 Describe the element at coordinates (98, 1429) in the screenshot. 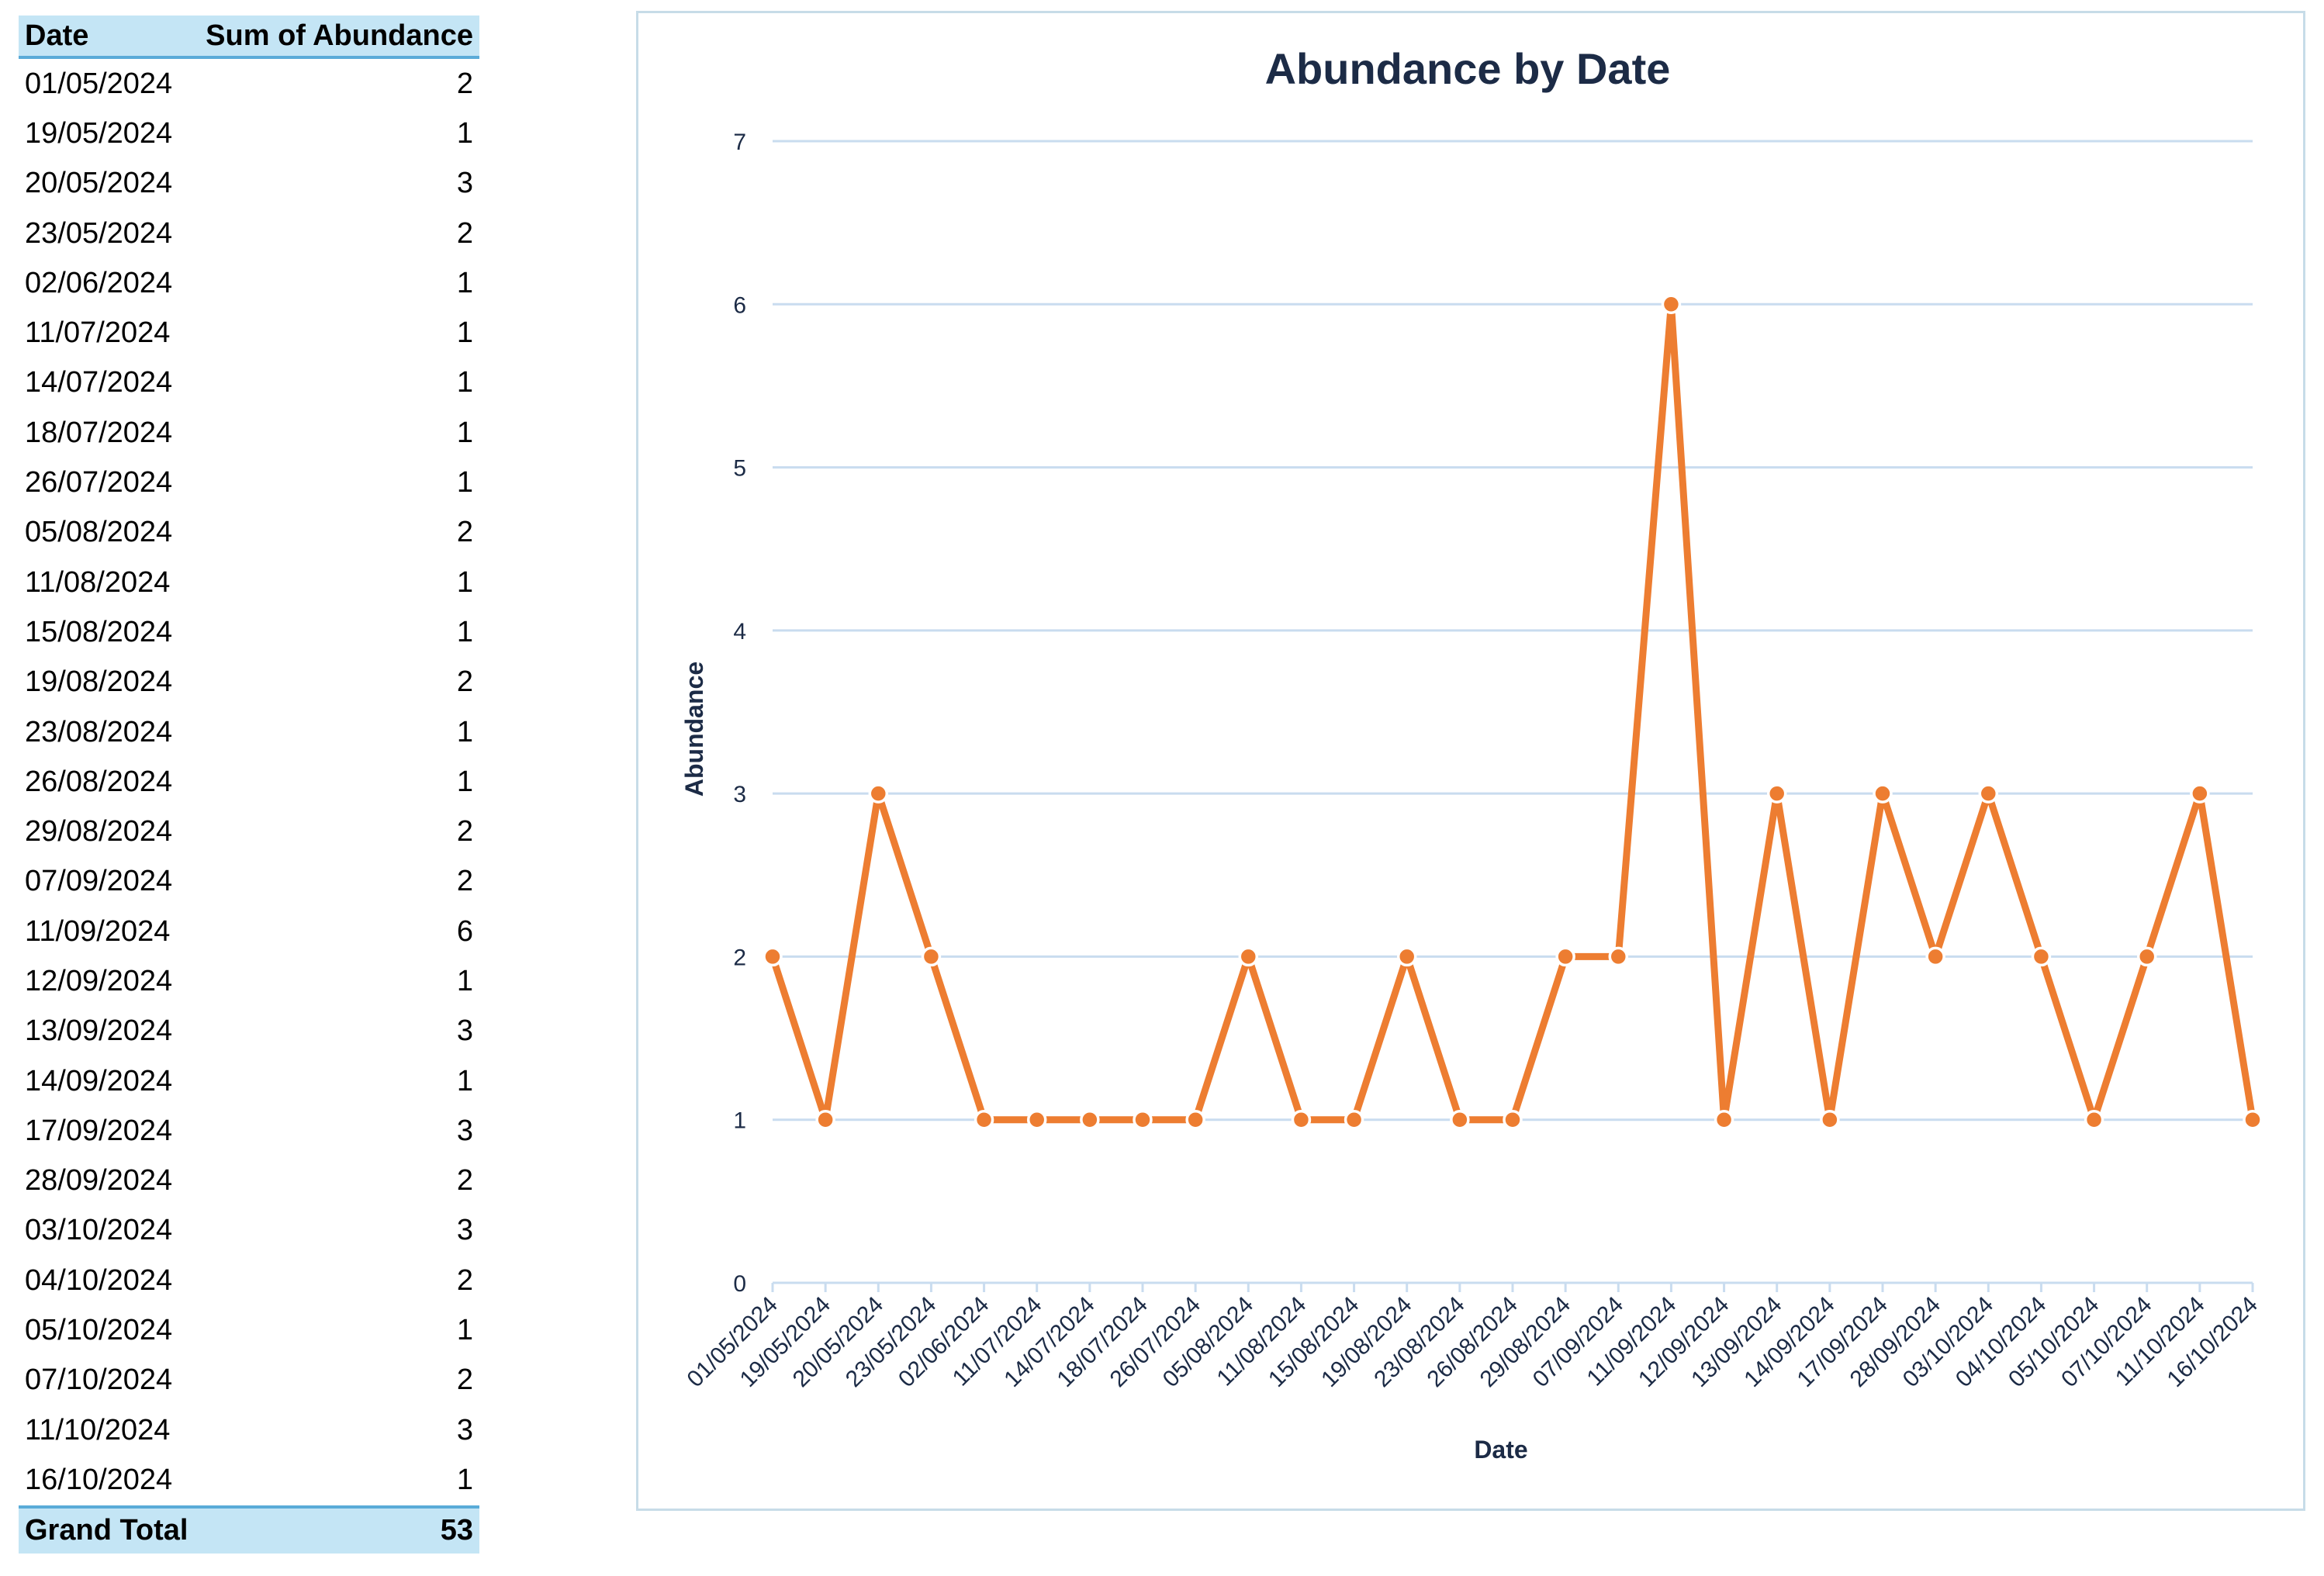

I see `pivot-row-date: 11/10/2024` at that location.